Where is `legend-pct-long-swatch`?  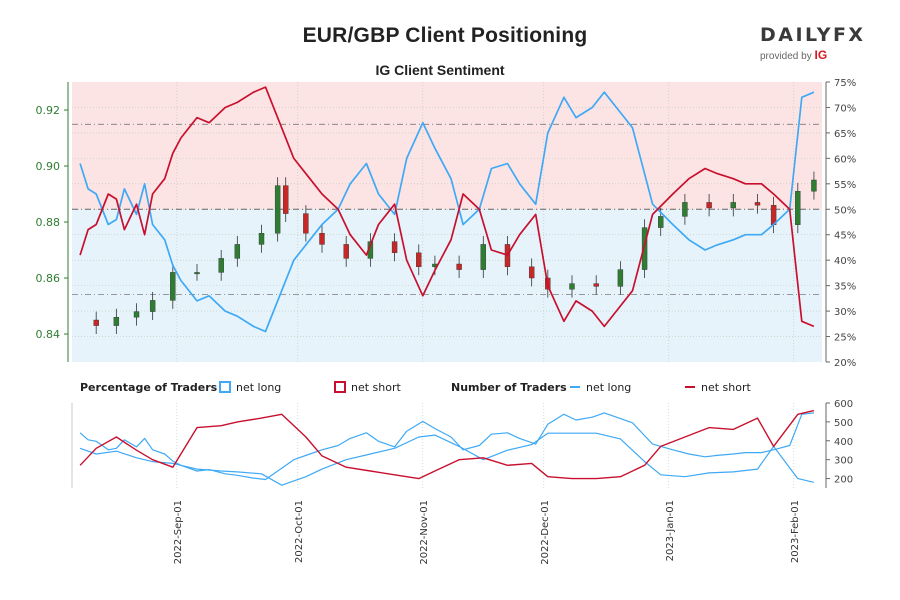
legend-pct-long-swatch is located at coordinates (225, 387).